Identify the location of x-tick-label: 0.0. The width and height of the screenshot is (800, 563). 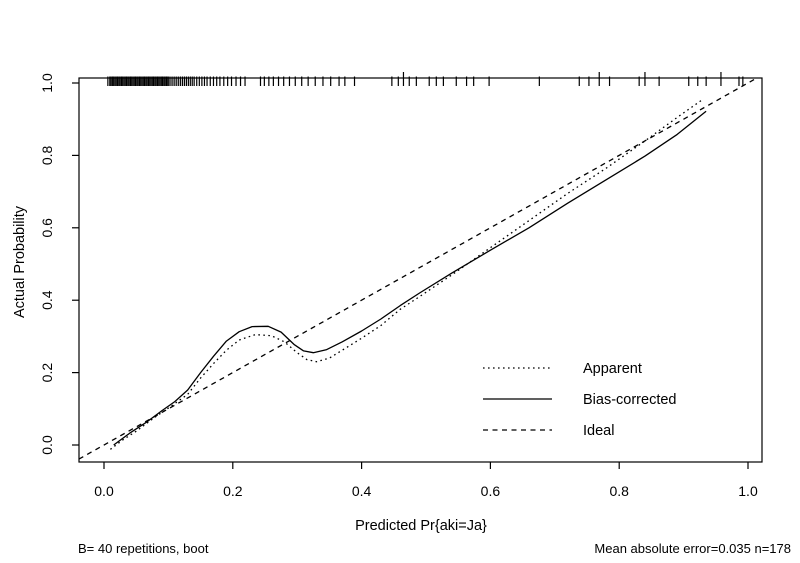
(104, 491).